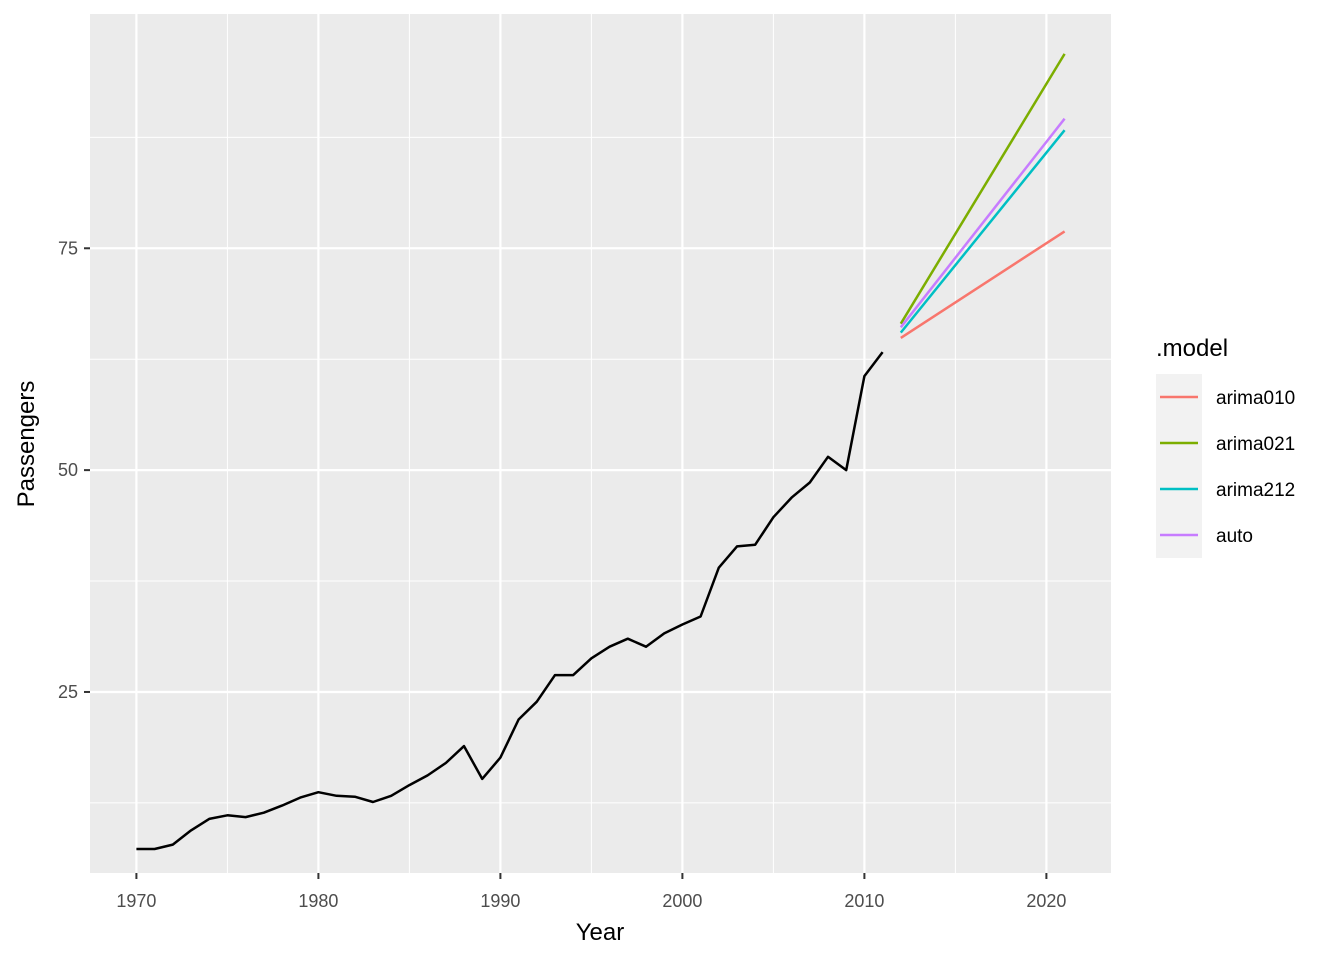 This screenshot has height=960, width=1344. What do you see at coordinates (500, 901) in the screenshot?
I see `x-tick-label: 1990` at bounding box center [500, 901].